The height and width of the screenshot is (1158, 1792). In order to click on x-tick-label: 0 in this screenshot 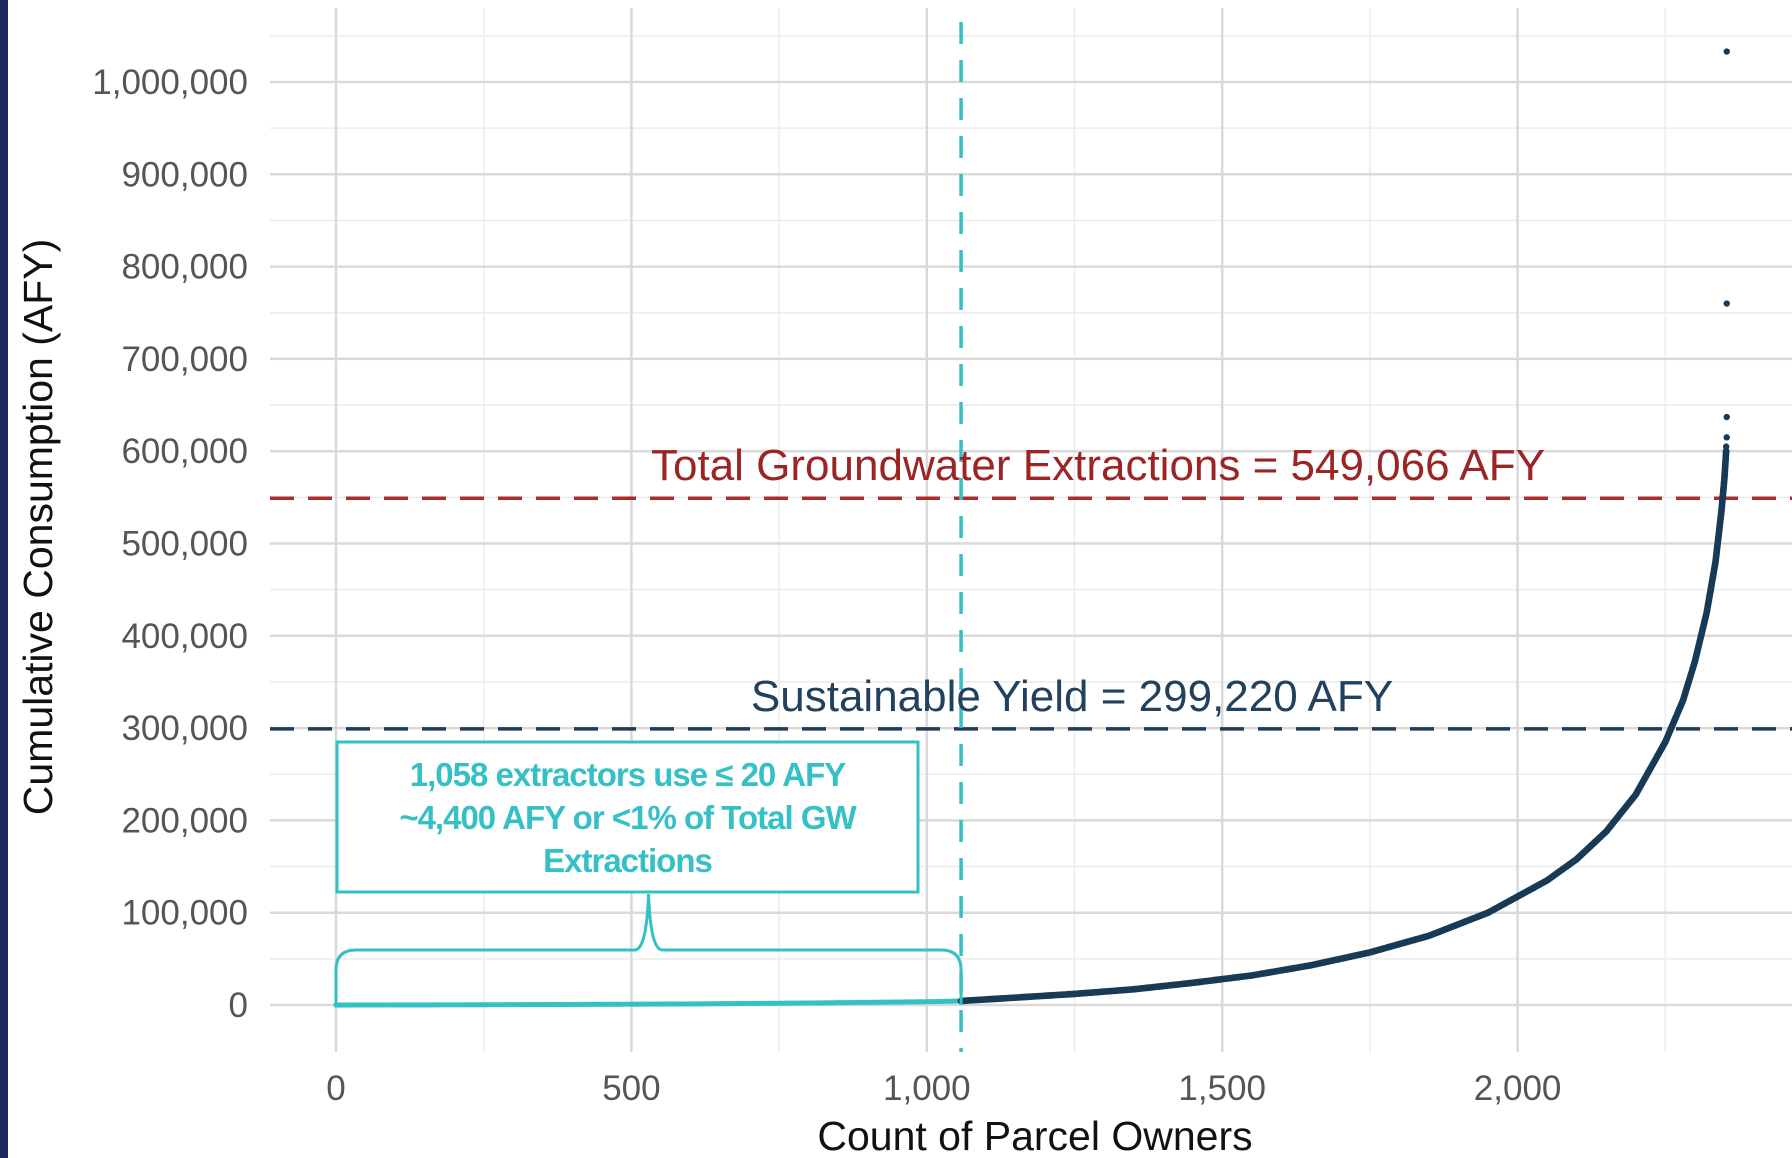, I will do `click(335, 1088)`.